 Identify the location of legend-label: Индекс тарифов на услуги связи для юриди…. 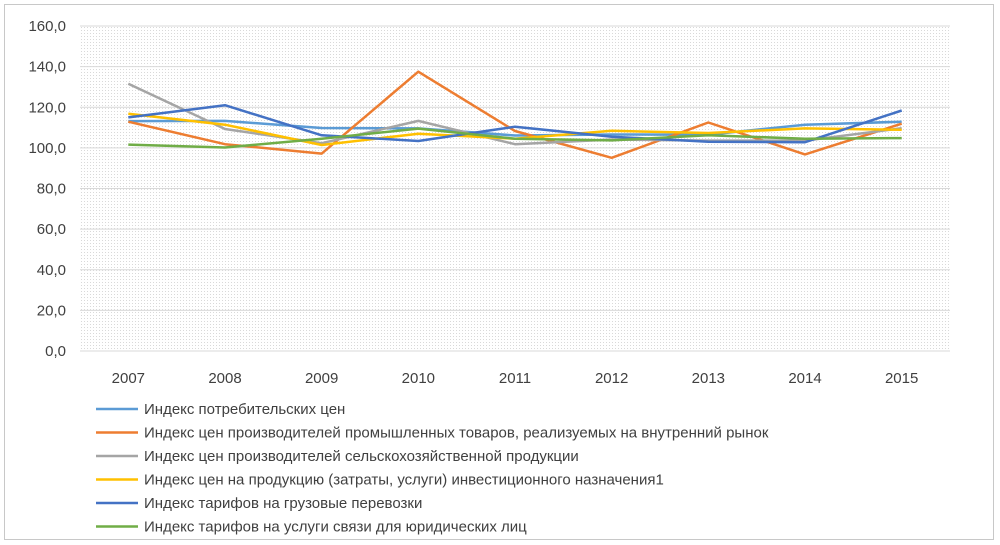
(335, 527).